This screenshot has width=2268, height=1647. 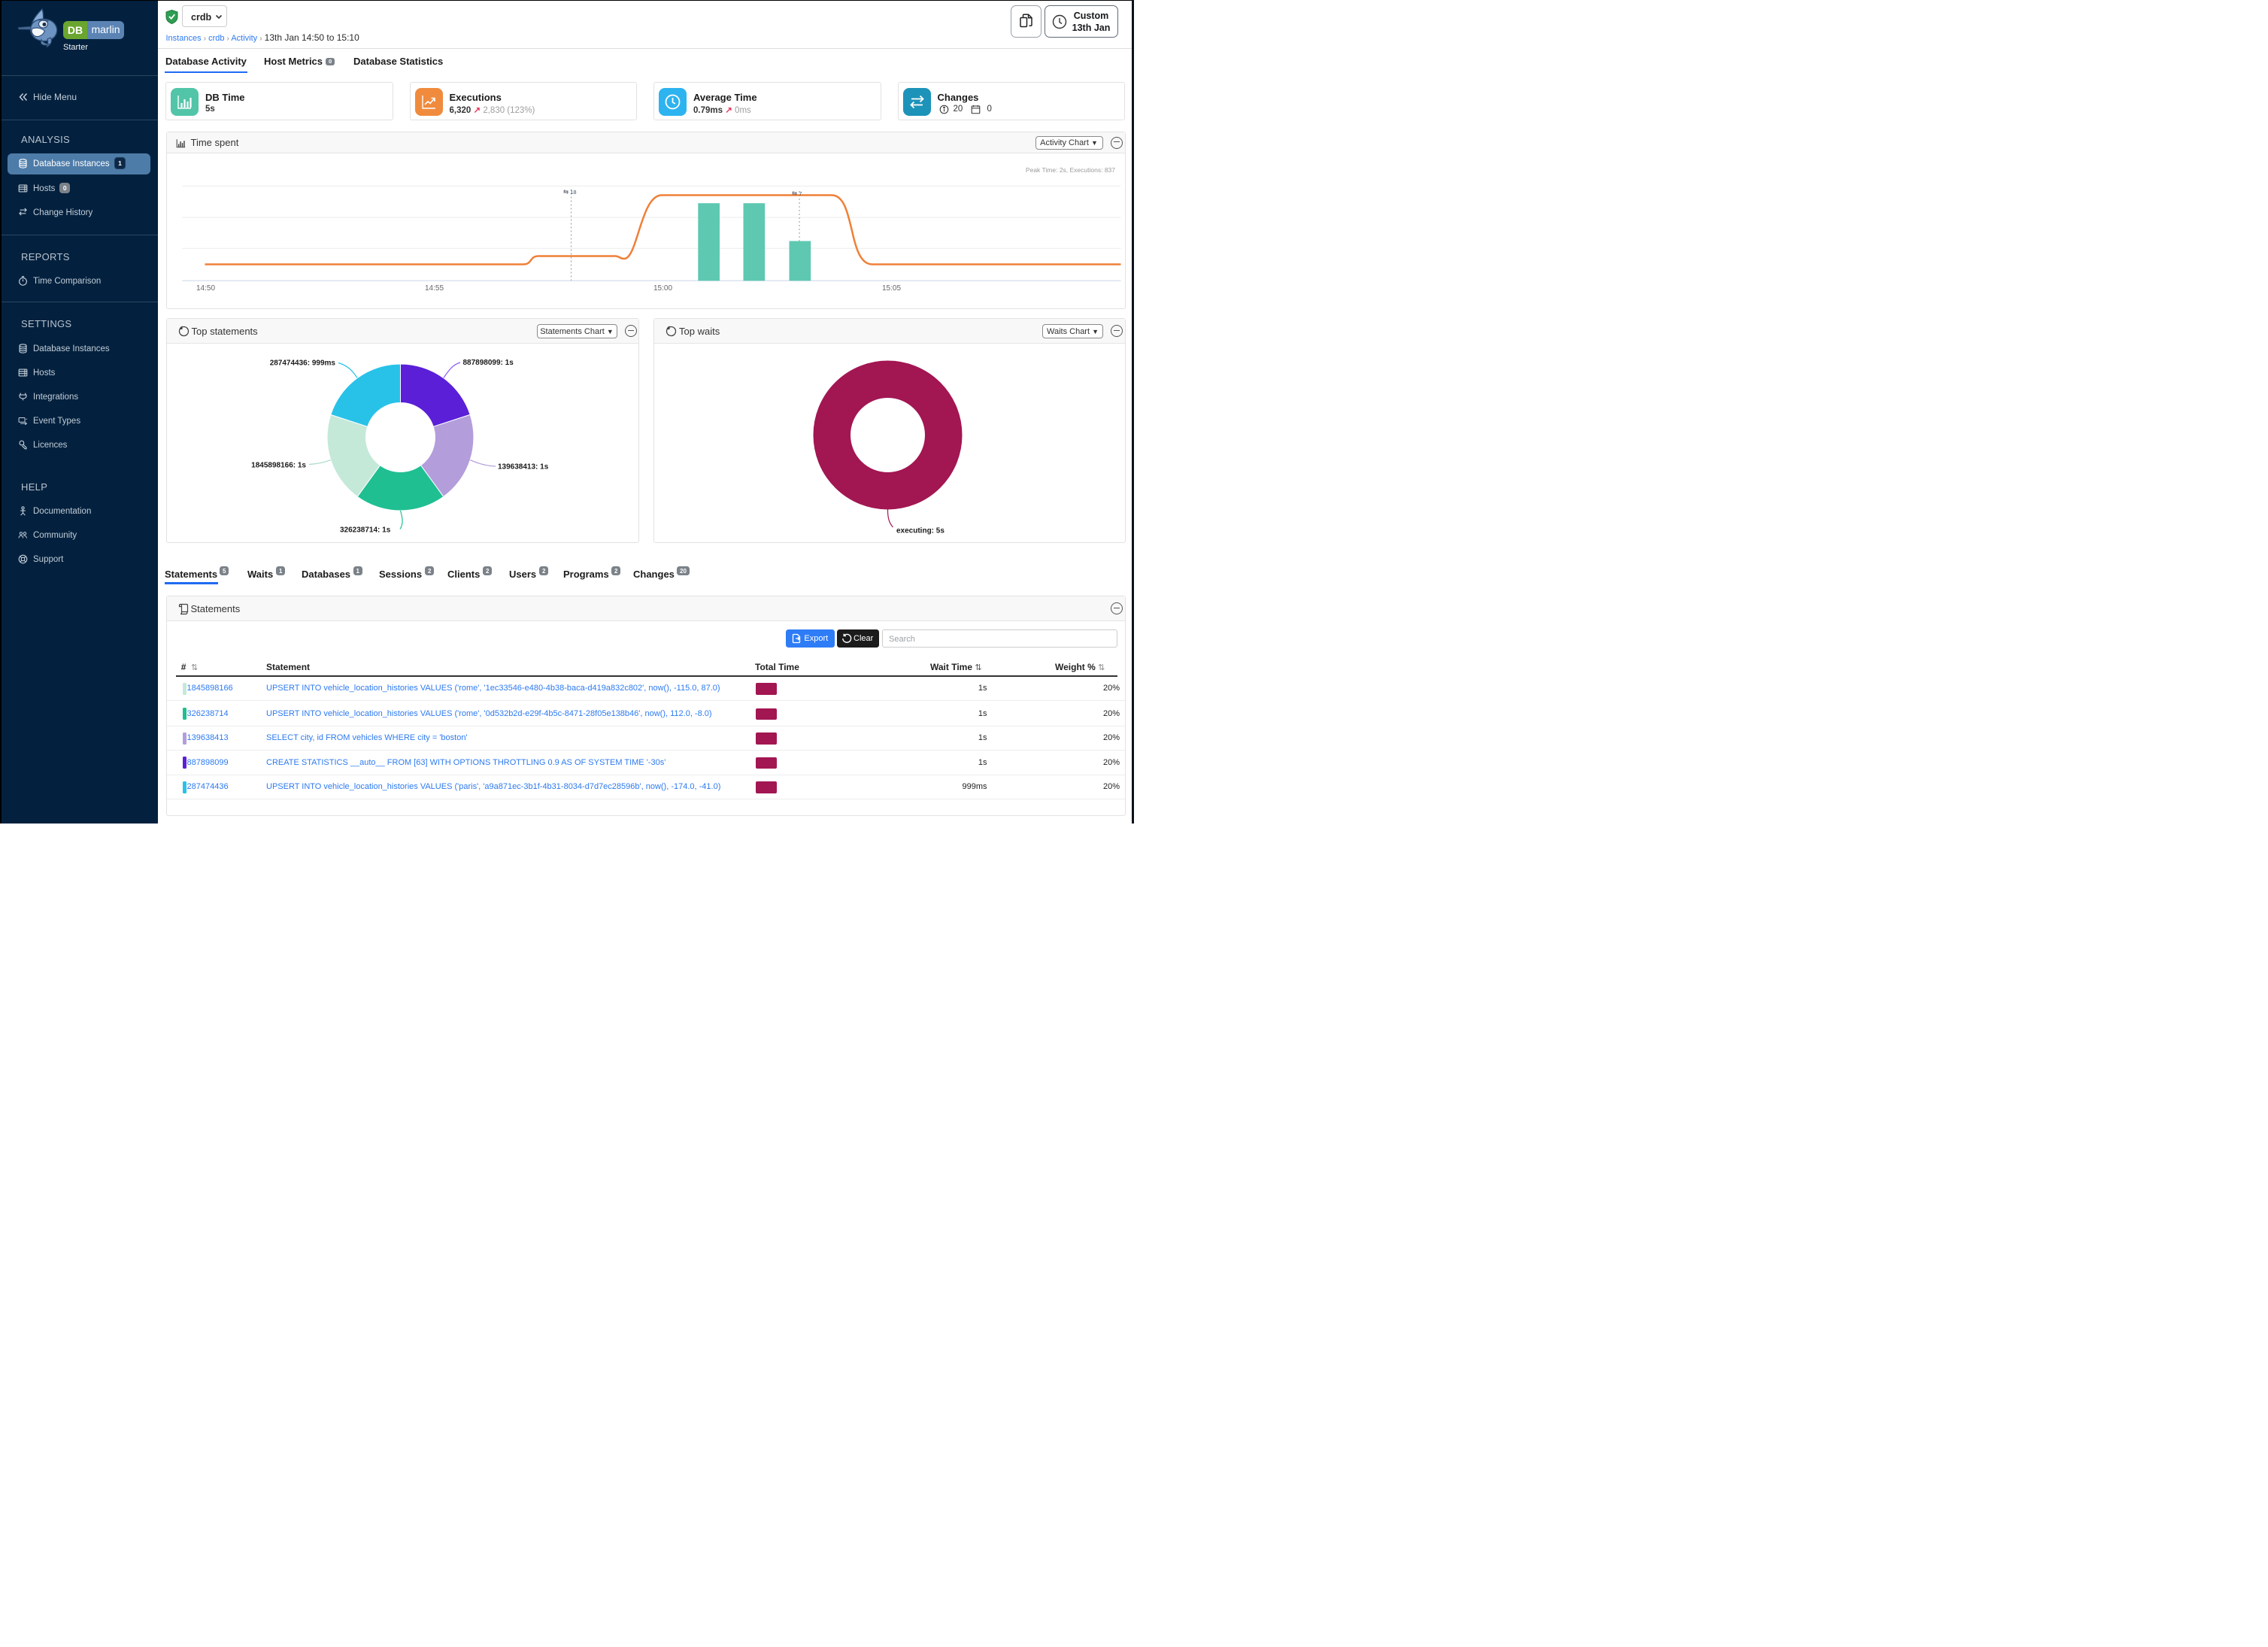 What do you see at coordinates (433, 288) in the screenshot?
I see `svg-text: 14:55` at bounding box center [433, 288].